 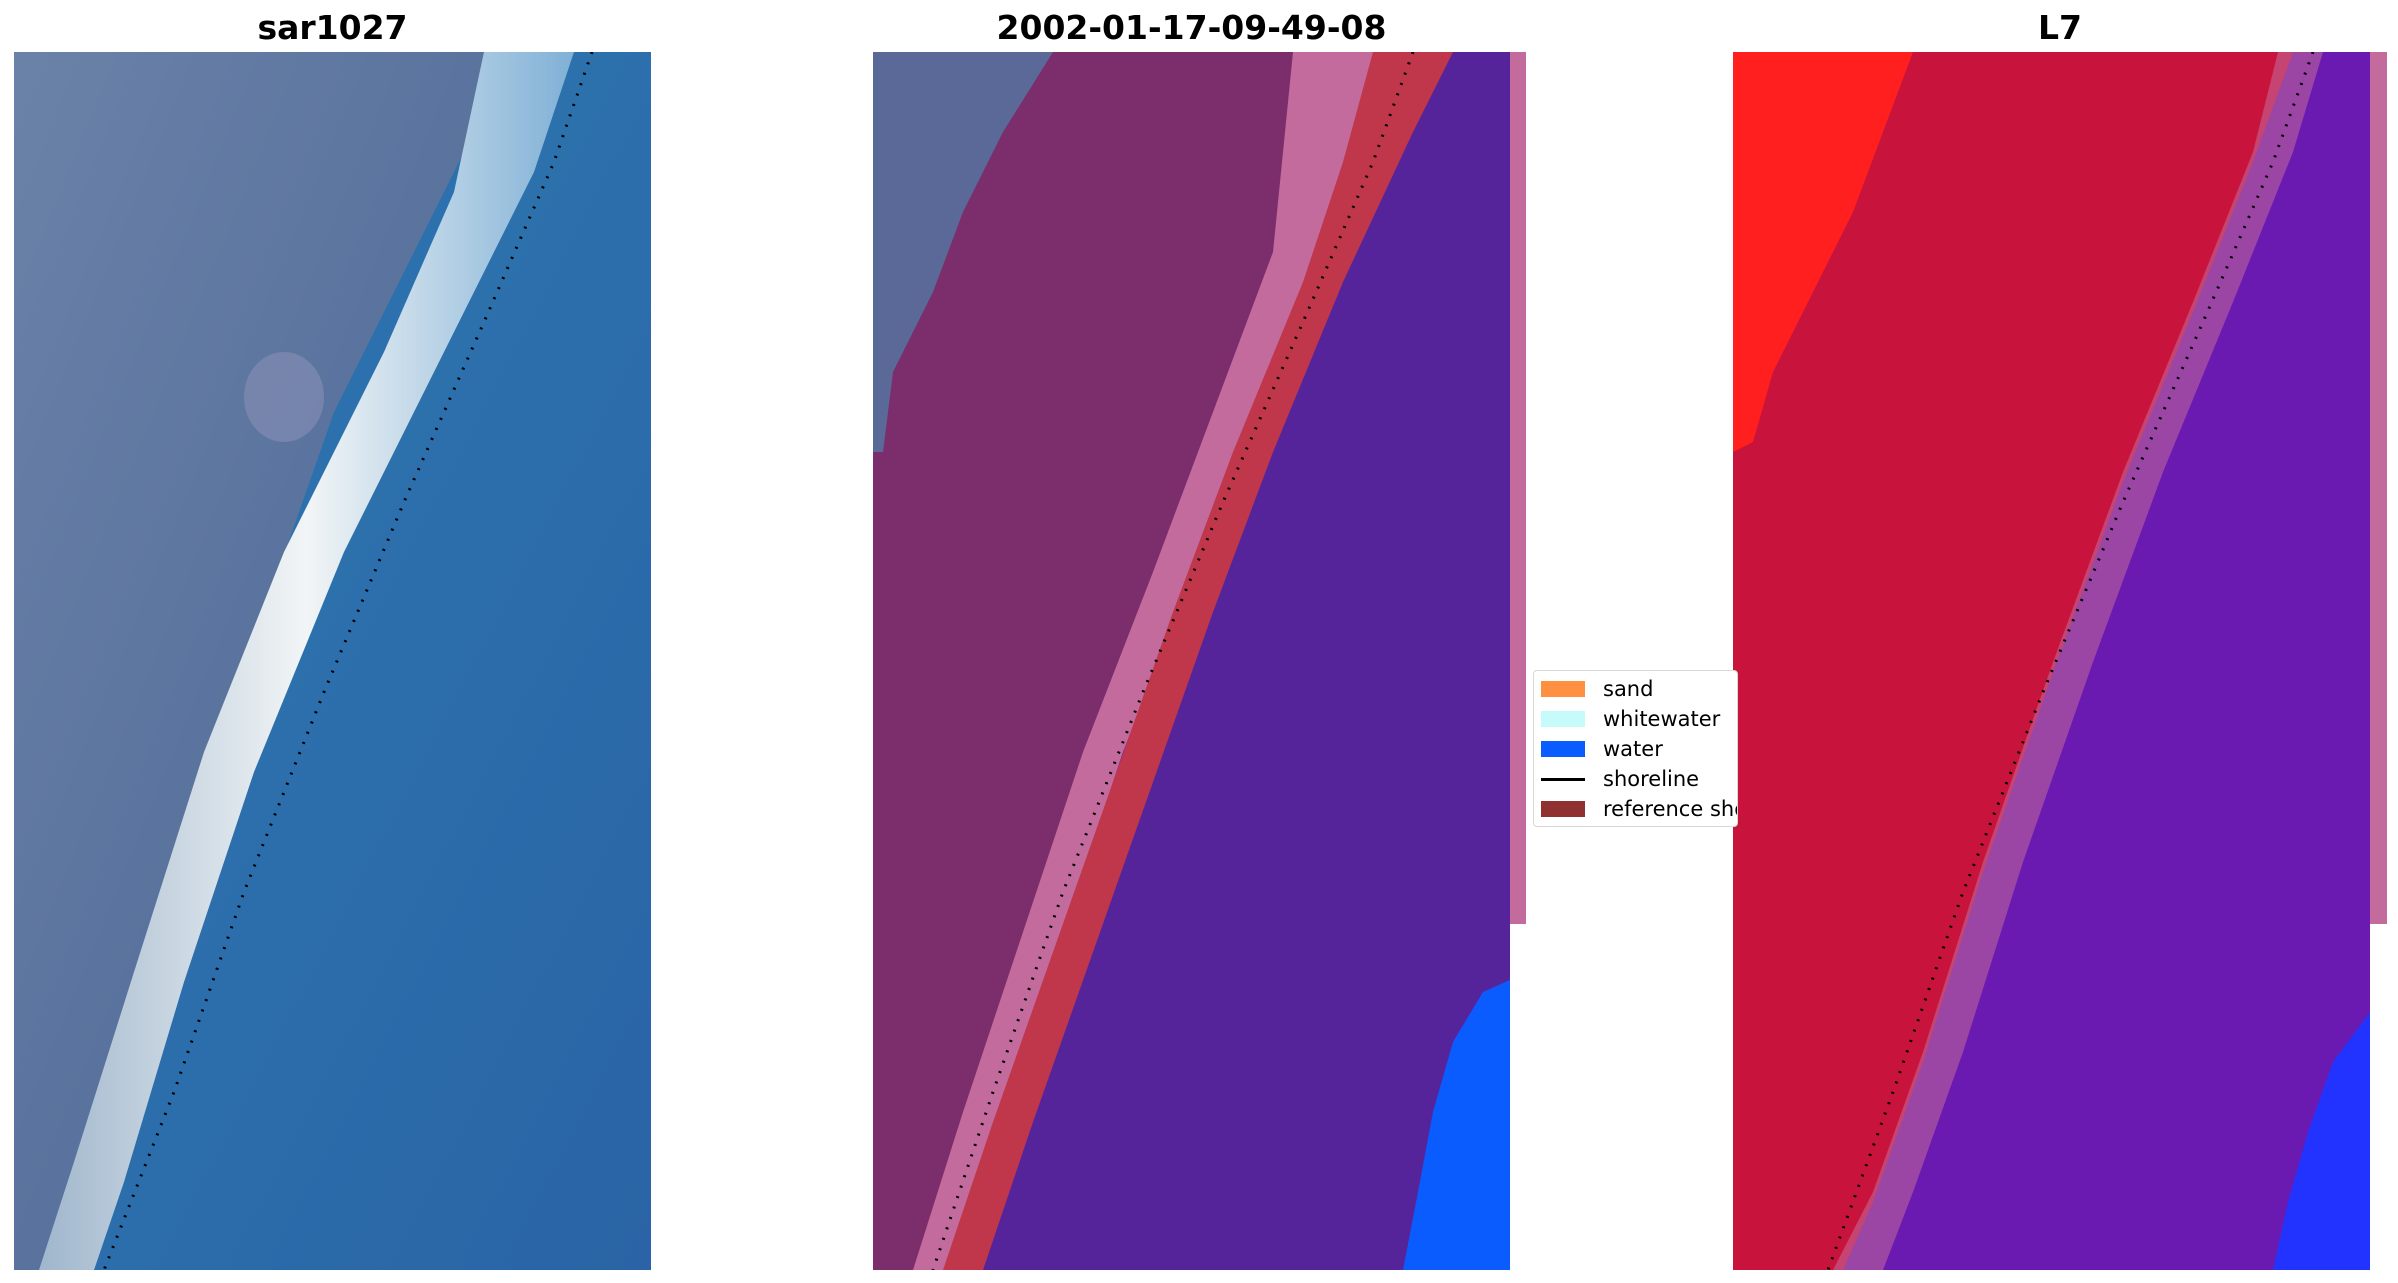 What do you see at coordinates (1563, 749) in the screenshot?
I see `water-swatch` at bounding box center [1563, 749].